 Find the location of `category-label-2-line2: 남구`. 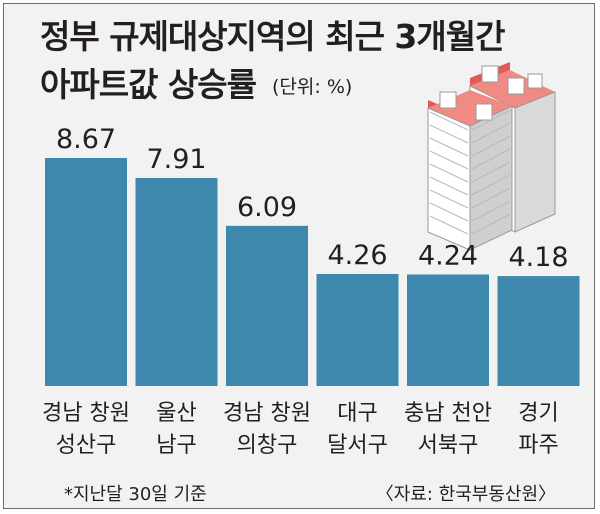

category-label-2-line2: 남구 is located at coordinates (176, 445).